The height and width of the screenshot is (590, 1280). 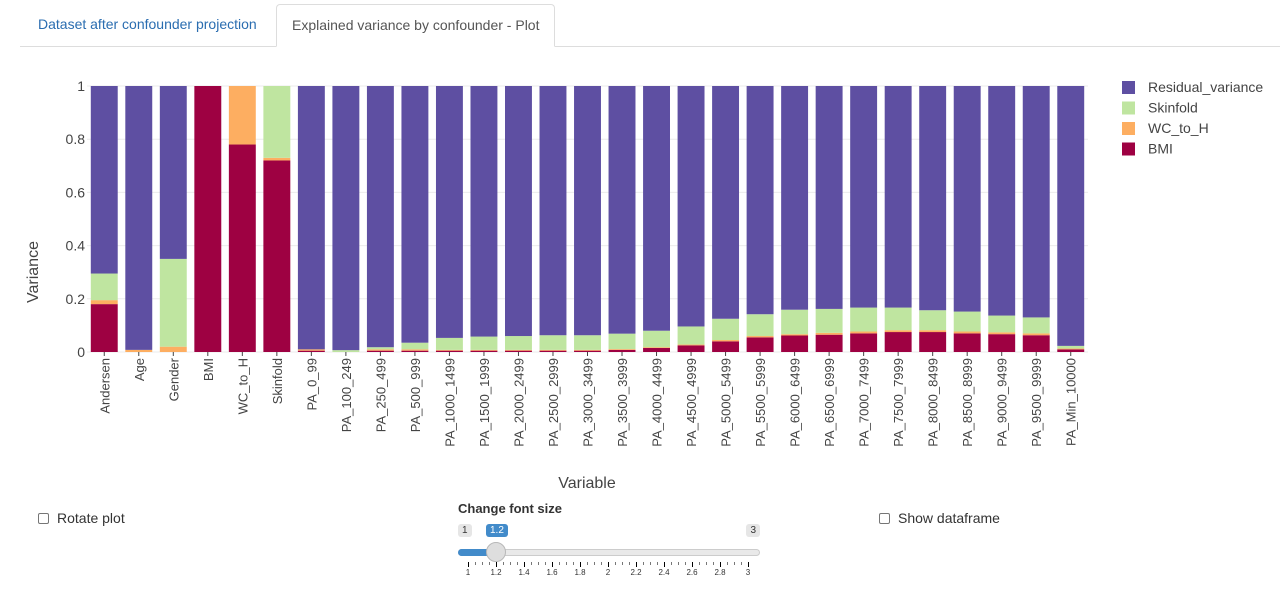 What do you see at coordinates (76, 219) in the screenshot?
I see `y-axis-ticks: 0 0.2 0.4 0.6 0.8 1` at bounding box center [76, 219].